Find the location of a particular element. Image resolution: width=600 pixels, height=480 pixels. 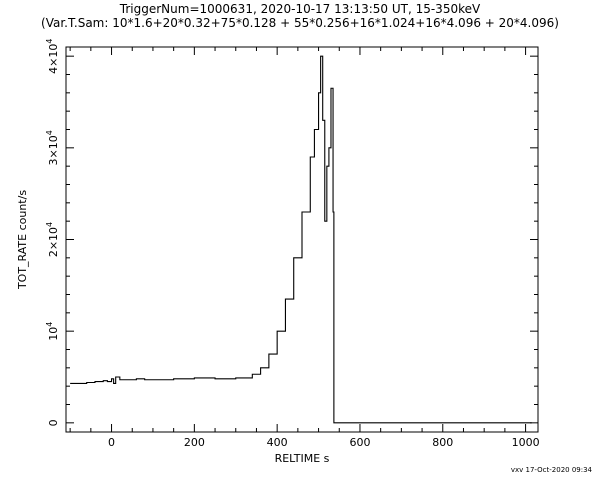

y-tick-label: 104 is located at coordinates (52, 331).